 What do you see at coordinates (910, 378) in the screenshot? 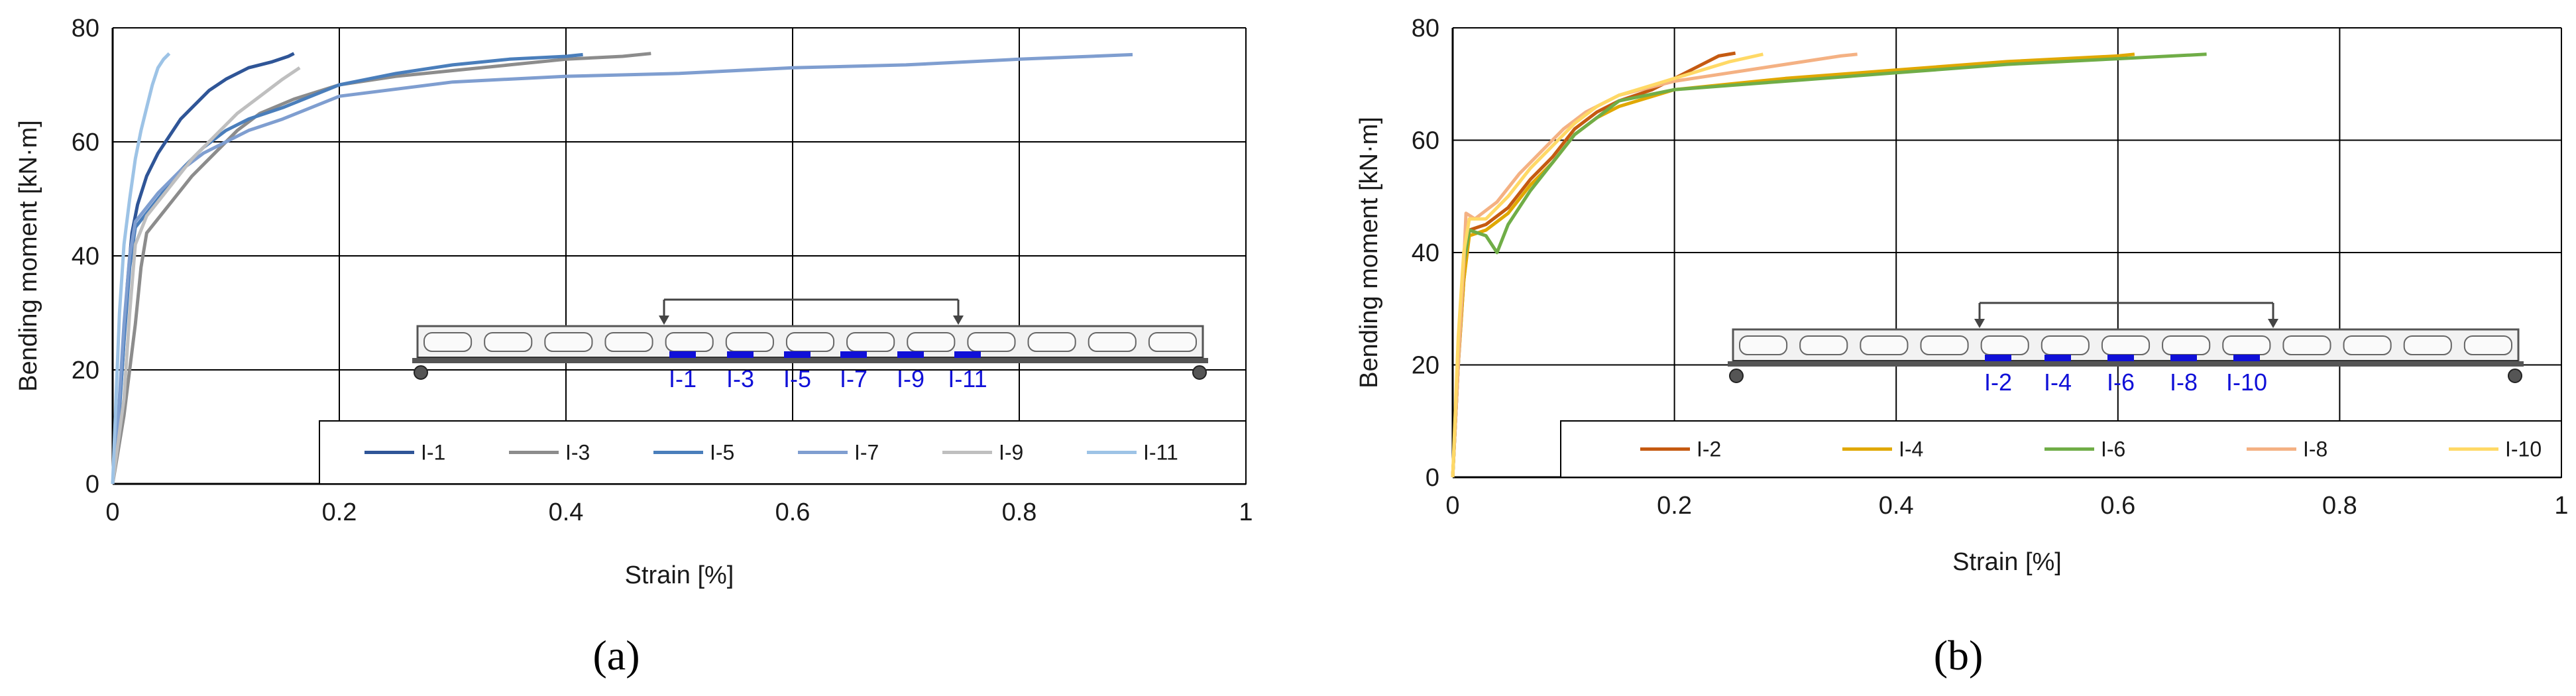
I see `strain-gauge-label: I-9` at bounding box center [910, 378].